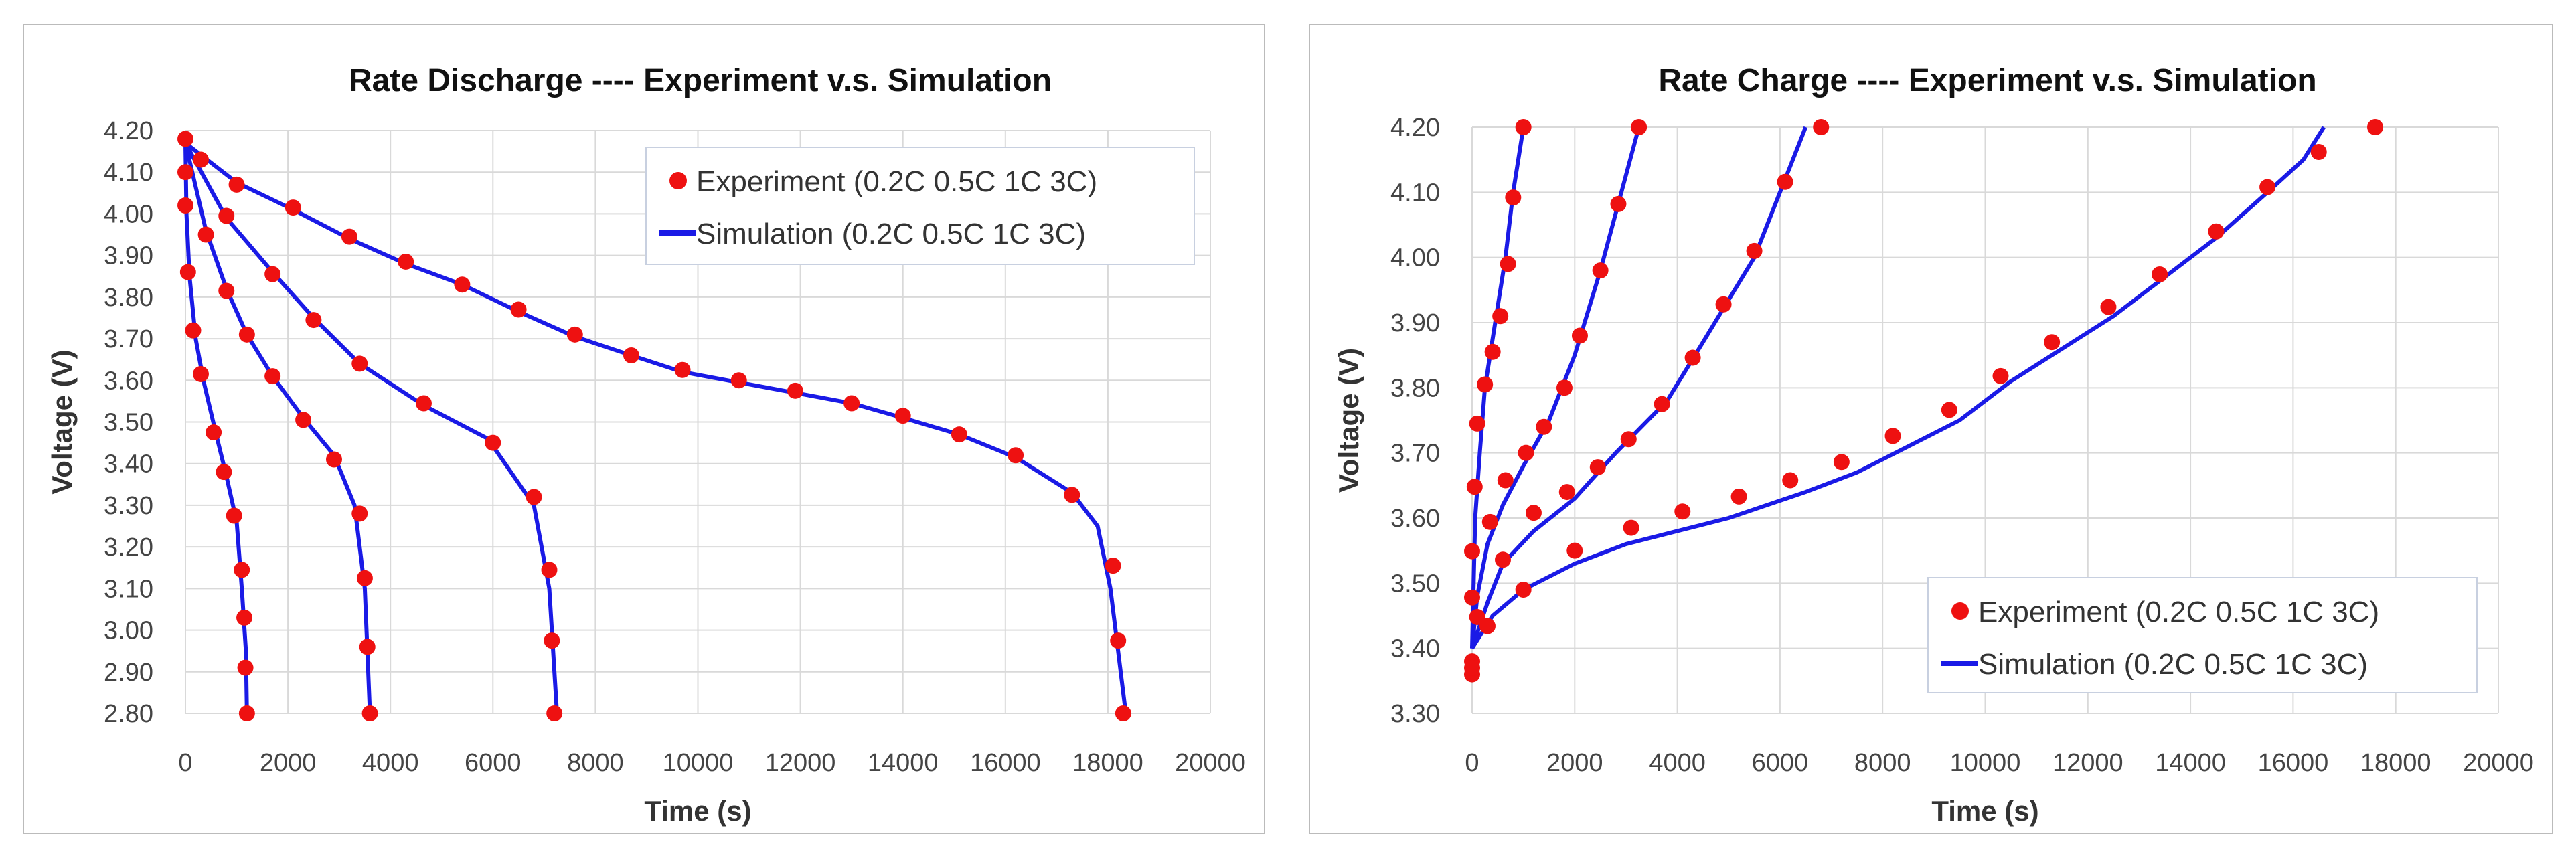 This screenshot has width=2576, height=850. I want to click on x-tick-label: 14000, so click(2190, 763).